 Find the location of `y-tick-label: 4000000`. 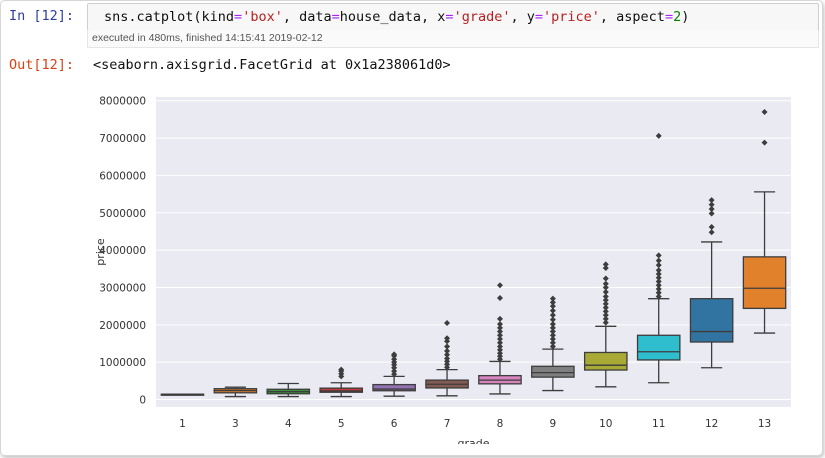

y-tick-label: 4000000 is located at coordinates (122, 251).